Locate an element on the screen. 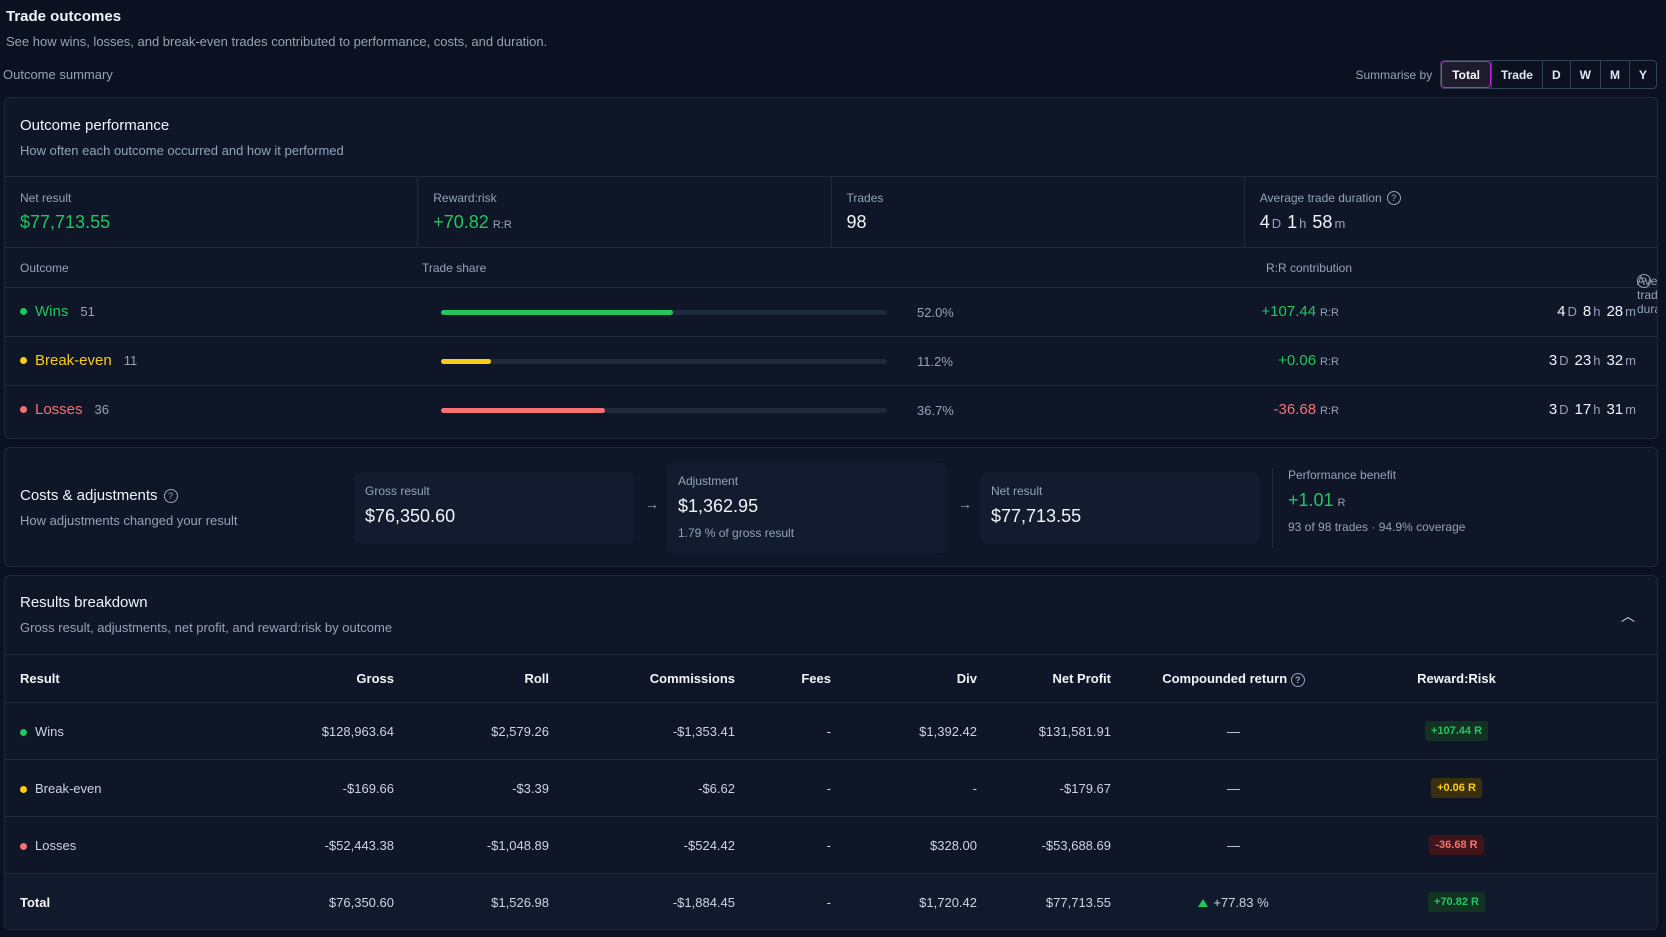 This screenshot has width=1666, height=937. up-triangle-icon is located at coordinates (1203, 902).